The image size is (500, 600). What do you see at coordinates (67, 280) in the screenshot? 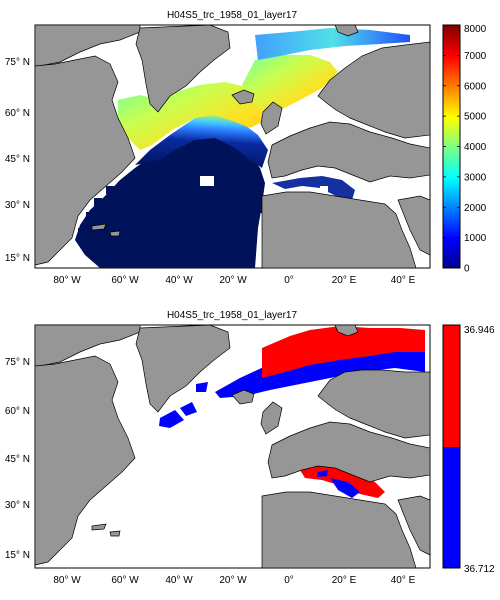
I see `map1-lon-tick: 80° W` at bounding box center [67, 280].